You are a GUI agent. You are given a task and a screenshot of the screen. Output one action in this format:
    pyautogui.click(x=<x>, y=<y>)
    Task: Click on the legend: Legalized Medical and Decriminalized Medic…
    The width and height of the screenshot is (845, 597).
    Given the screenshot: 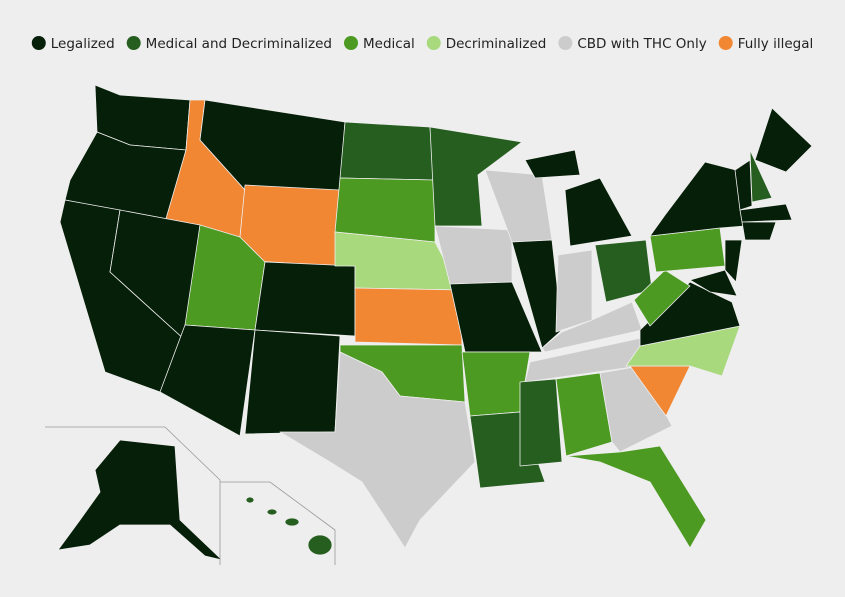 What is the action you would take?
    pyautogui.click(x=422, y=44)
    